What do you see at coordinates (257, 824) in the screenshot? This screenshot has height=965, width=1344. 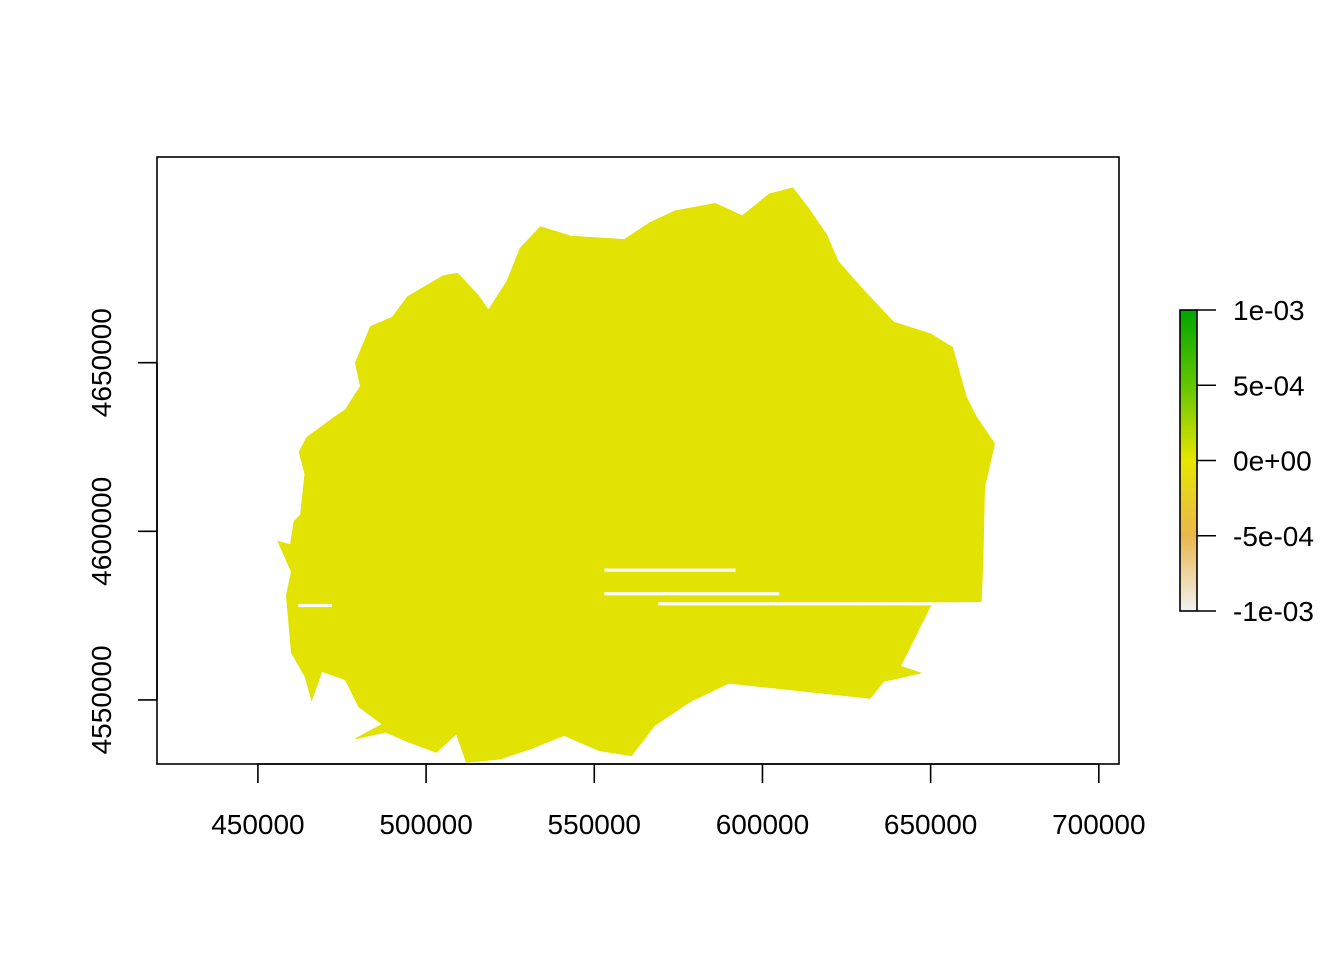 I see `x-tick-label: 450000` at bounding box center [257, 824].